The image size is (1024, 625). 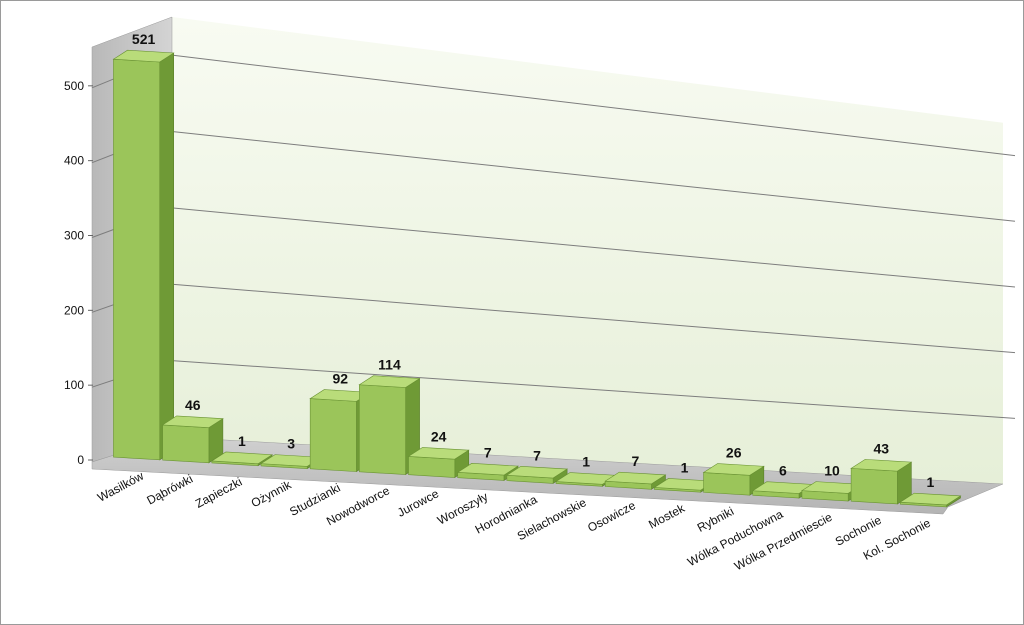 What do you see at coordinates (74, 86) in the screenshot?
I see `y-tick-label: 500` at bounding box center [74, 86].